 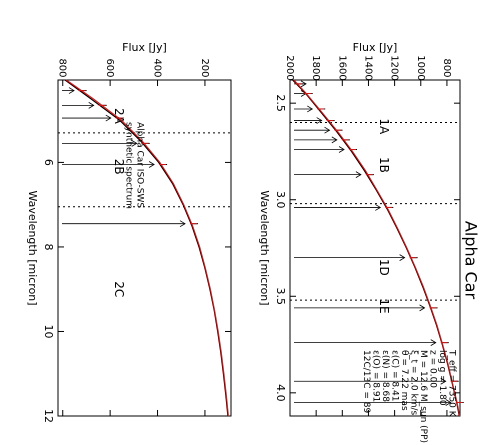 What do you see at coordinates (433, 369) in the screenshot?
I see `panel0-parameter-2: z = 0.00` at bounding box center [433, 369].